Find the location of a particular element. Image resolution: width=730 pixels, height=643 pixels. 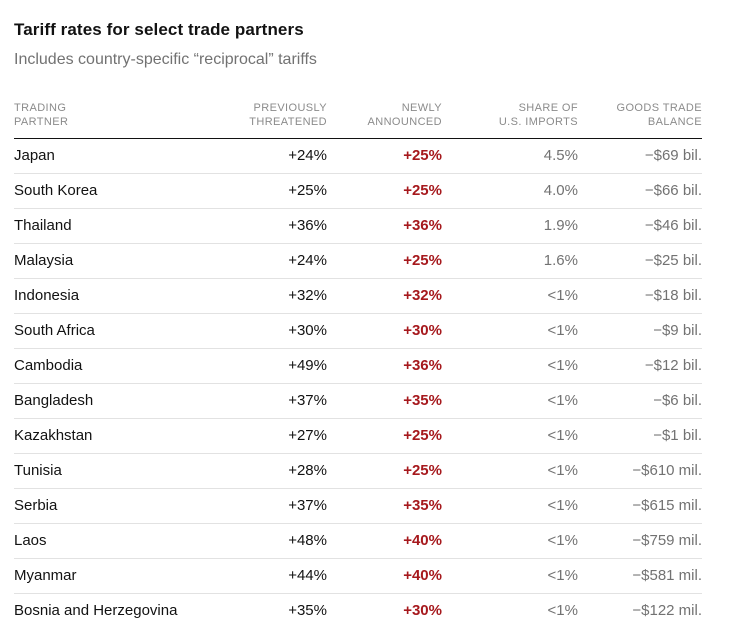

cell-goods_trade_balance: −$46 bil. is located at coordinates (673, 225).